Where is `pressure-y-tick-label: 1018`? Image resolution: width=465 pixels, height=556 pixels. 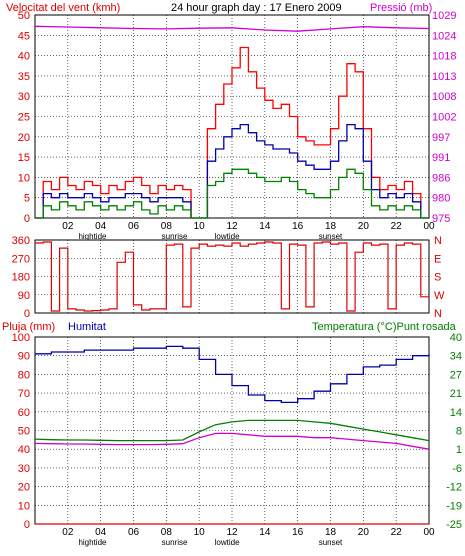 pressure-y-tick-label: 1018 is located at coordinates (444, 57).